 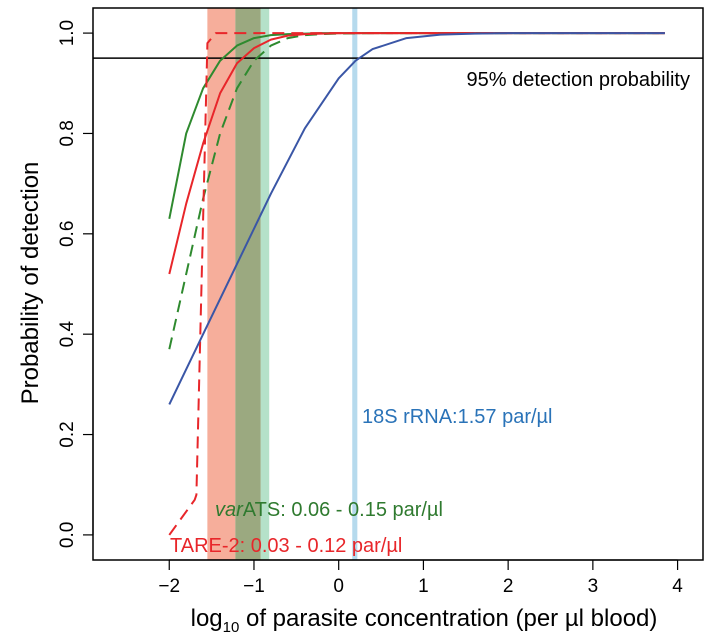 I want to click on y-tick-label: 0.0, so click(x=67, y=535).